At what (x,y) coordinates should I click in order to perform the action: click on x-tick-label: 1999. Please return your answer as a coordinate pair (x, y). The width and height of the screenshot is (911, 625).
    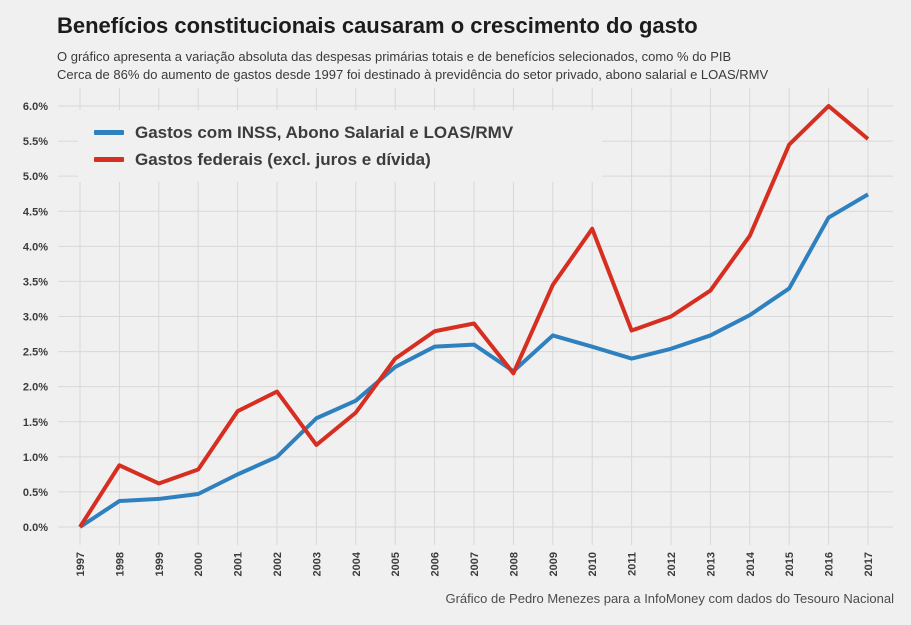
    Looking at the image, I should click on (160, 564).